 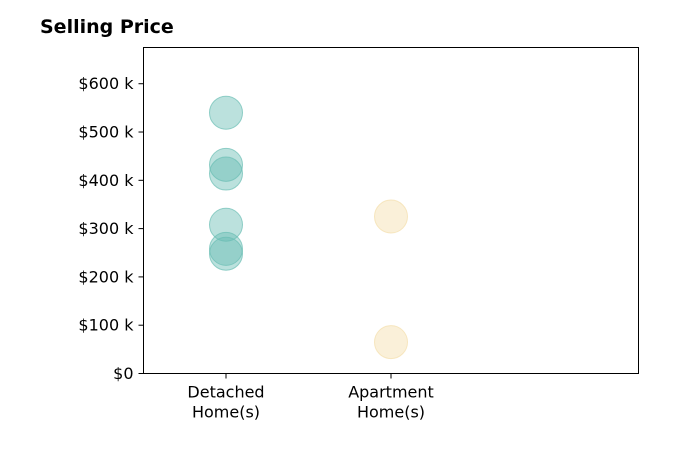 I want to click on x-axis: Detached Home(s) Apartment Home(s), so click(x=310, y=397).